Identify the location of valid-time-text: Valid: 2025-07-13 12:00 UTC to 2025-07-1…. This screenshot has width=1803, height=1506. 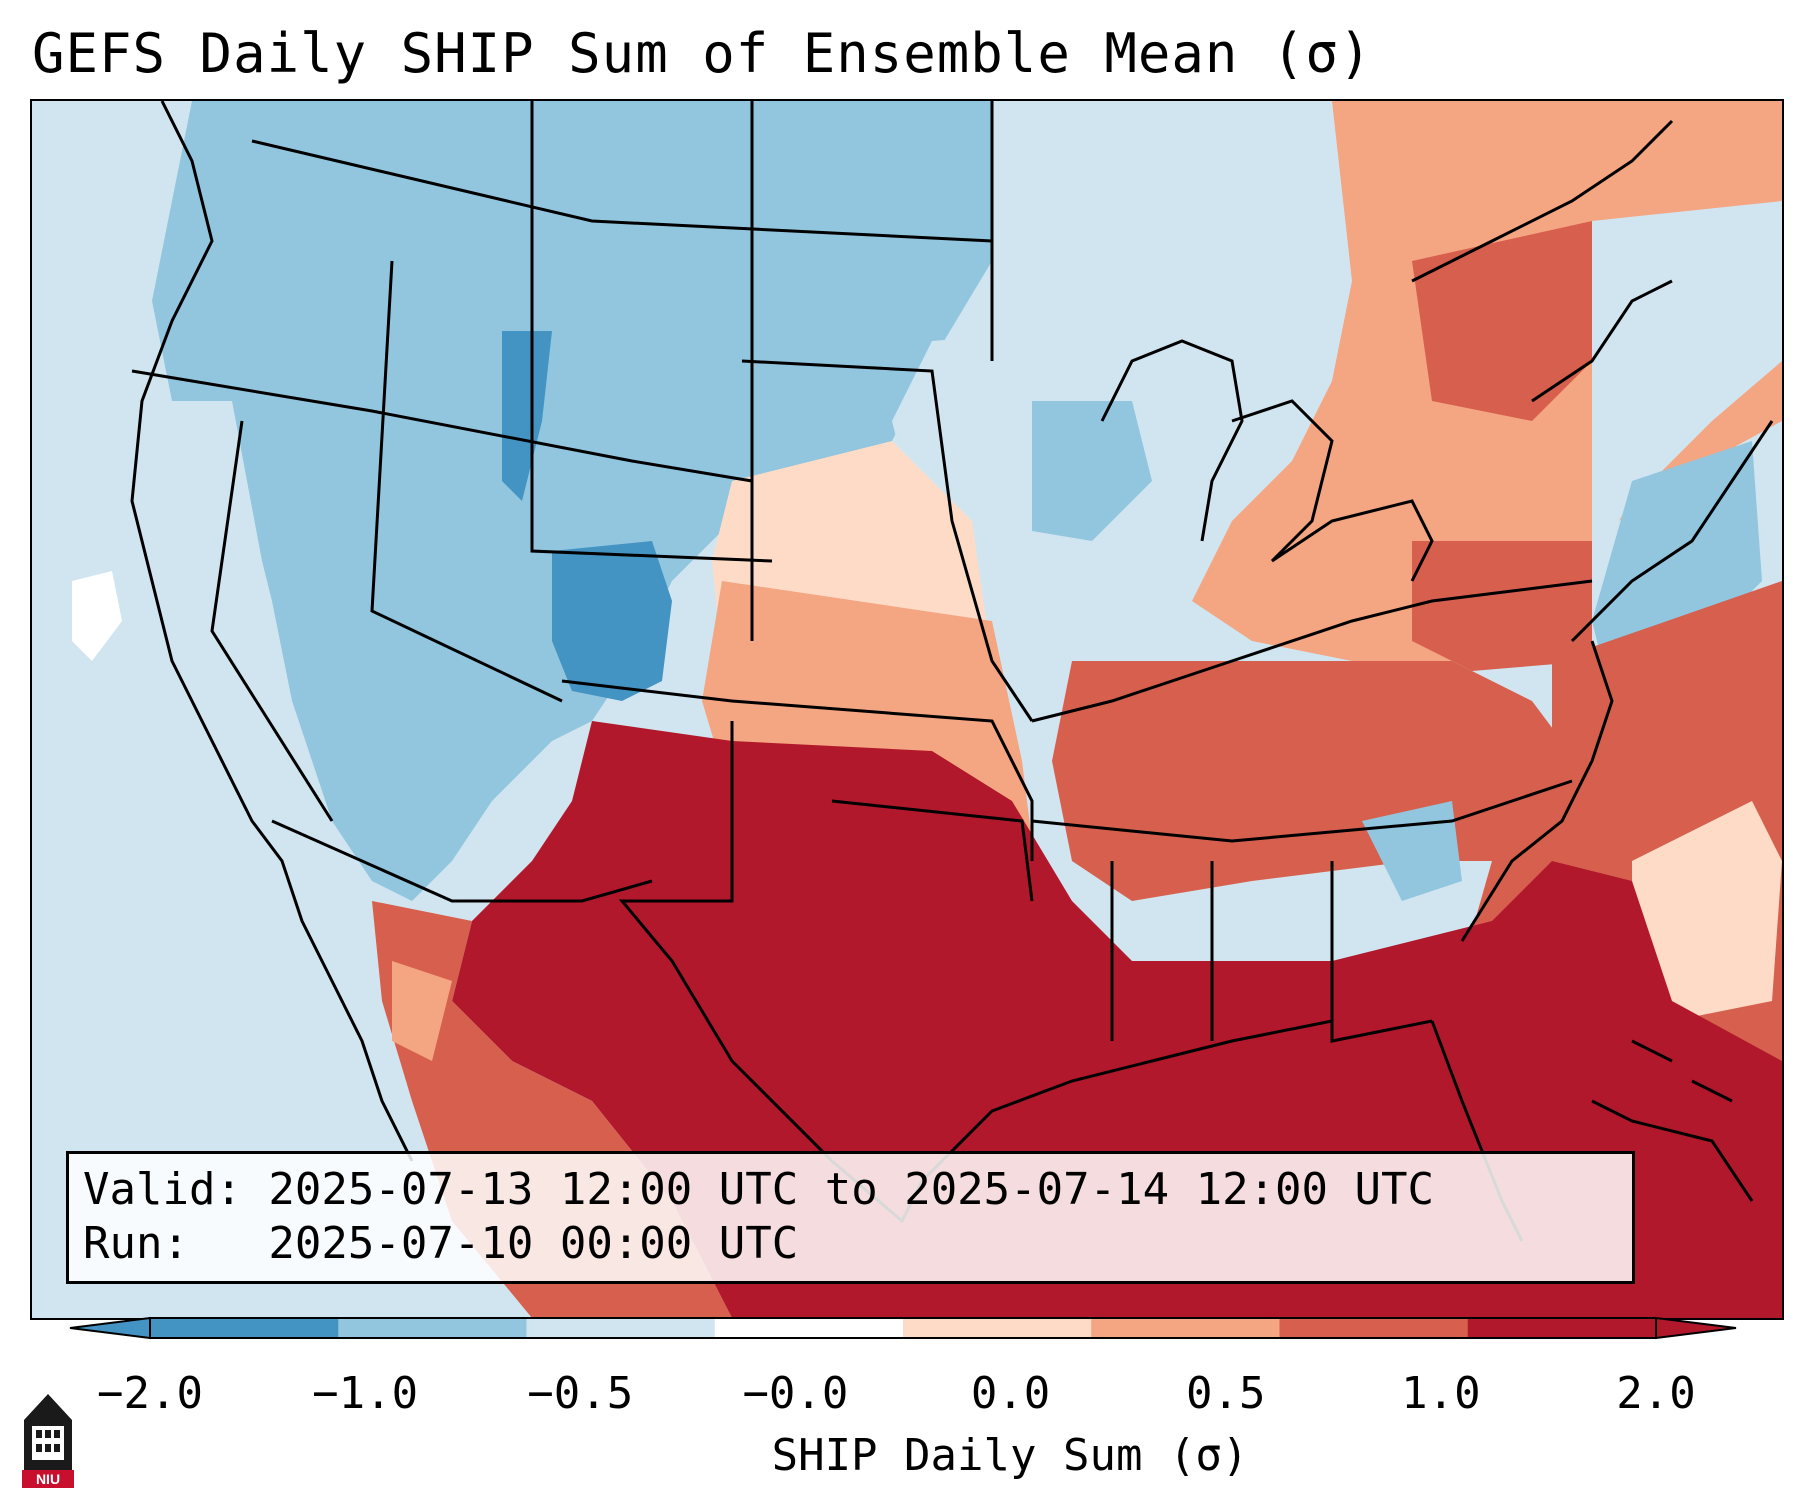
(759, 1189).